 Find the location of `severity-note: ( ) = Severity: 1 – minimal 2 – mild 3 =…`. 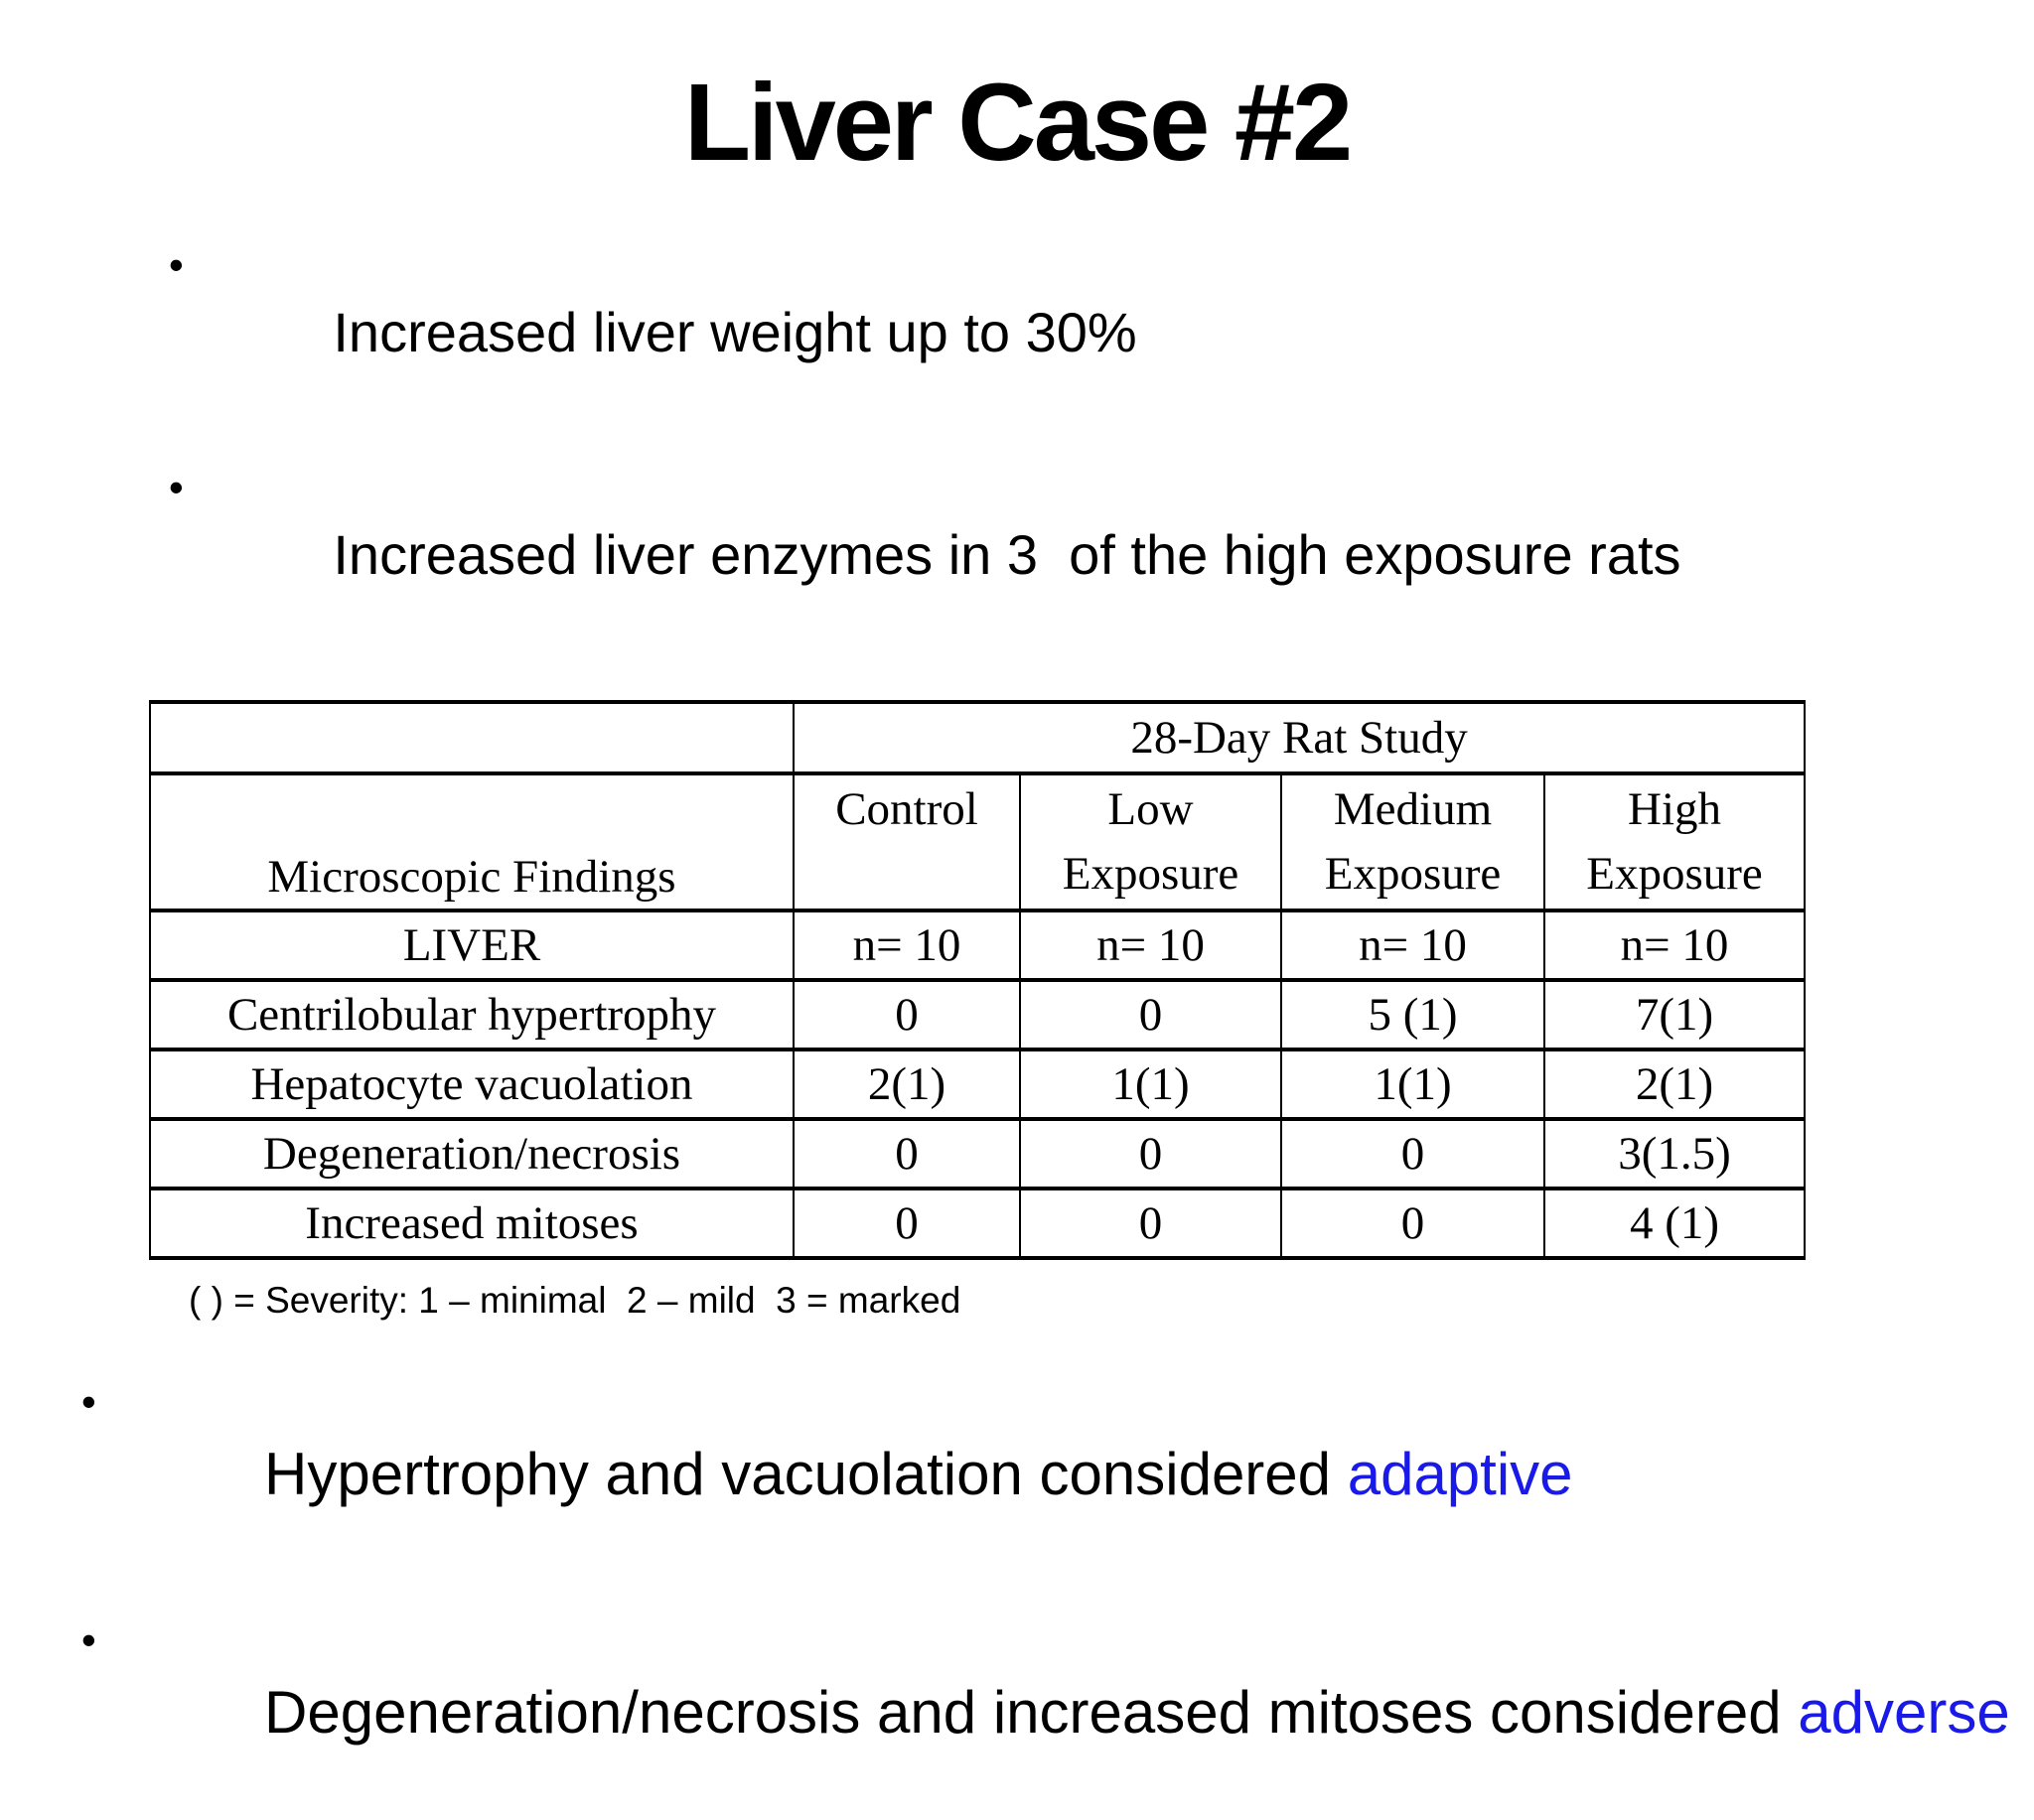

severity-note: ( ) = Severity: 1 – minimal 2 – mild 3 =… is located at coordinates (575, 1300).